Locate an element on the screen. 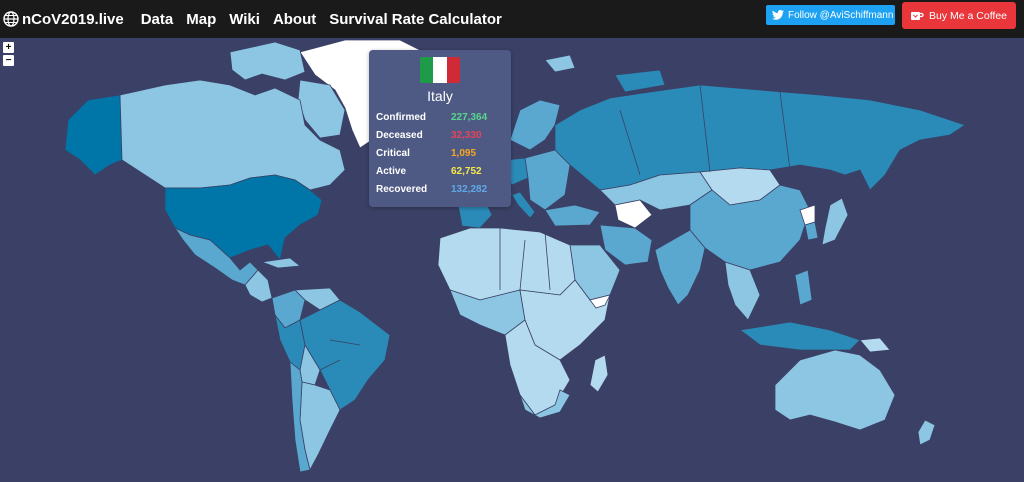 Image resolution: width=1024 pixels, height=482 pixels. country-flag-icon is located at coordinates (440, 70).